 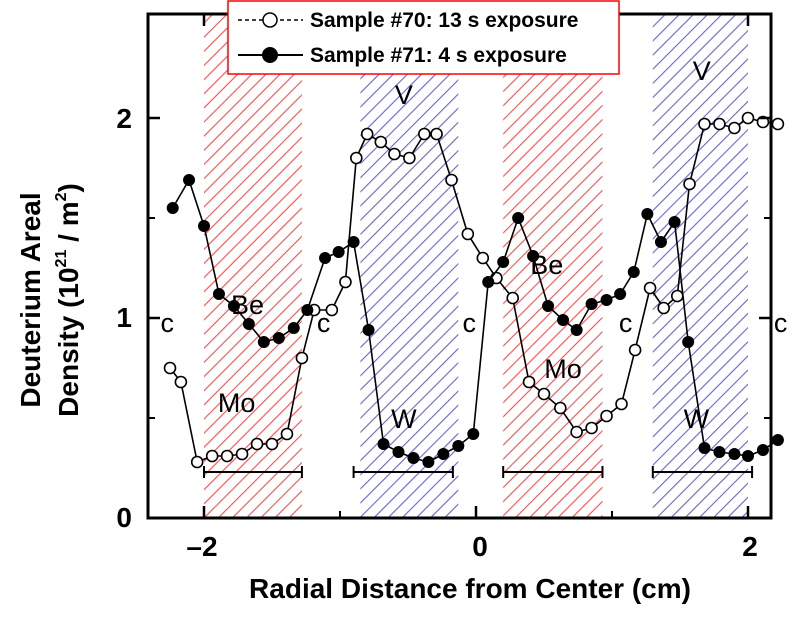 I want to click on y-axis-title-exp2: 2, so click(x=61, y=196).